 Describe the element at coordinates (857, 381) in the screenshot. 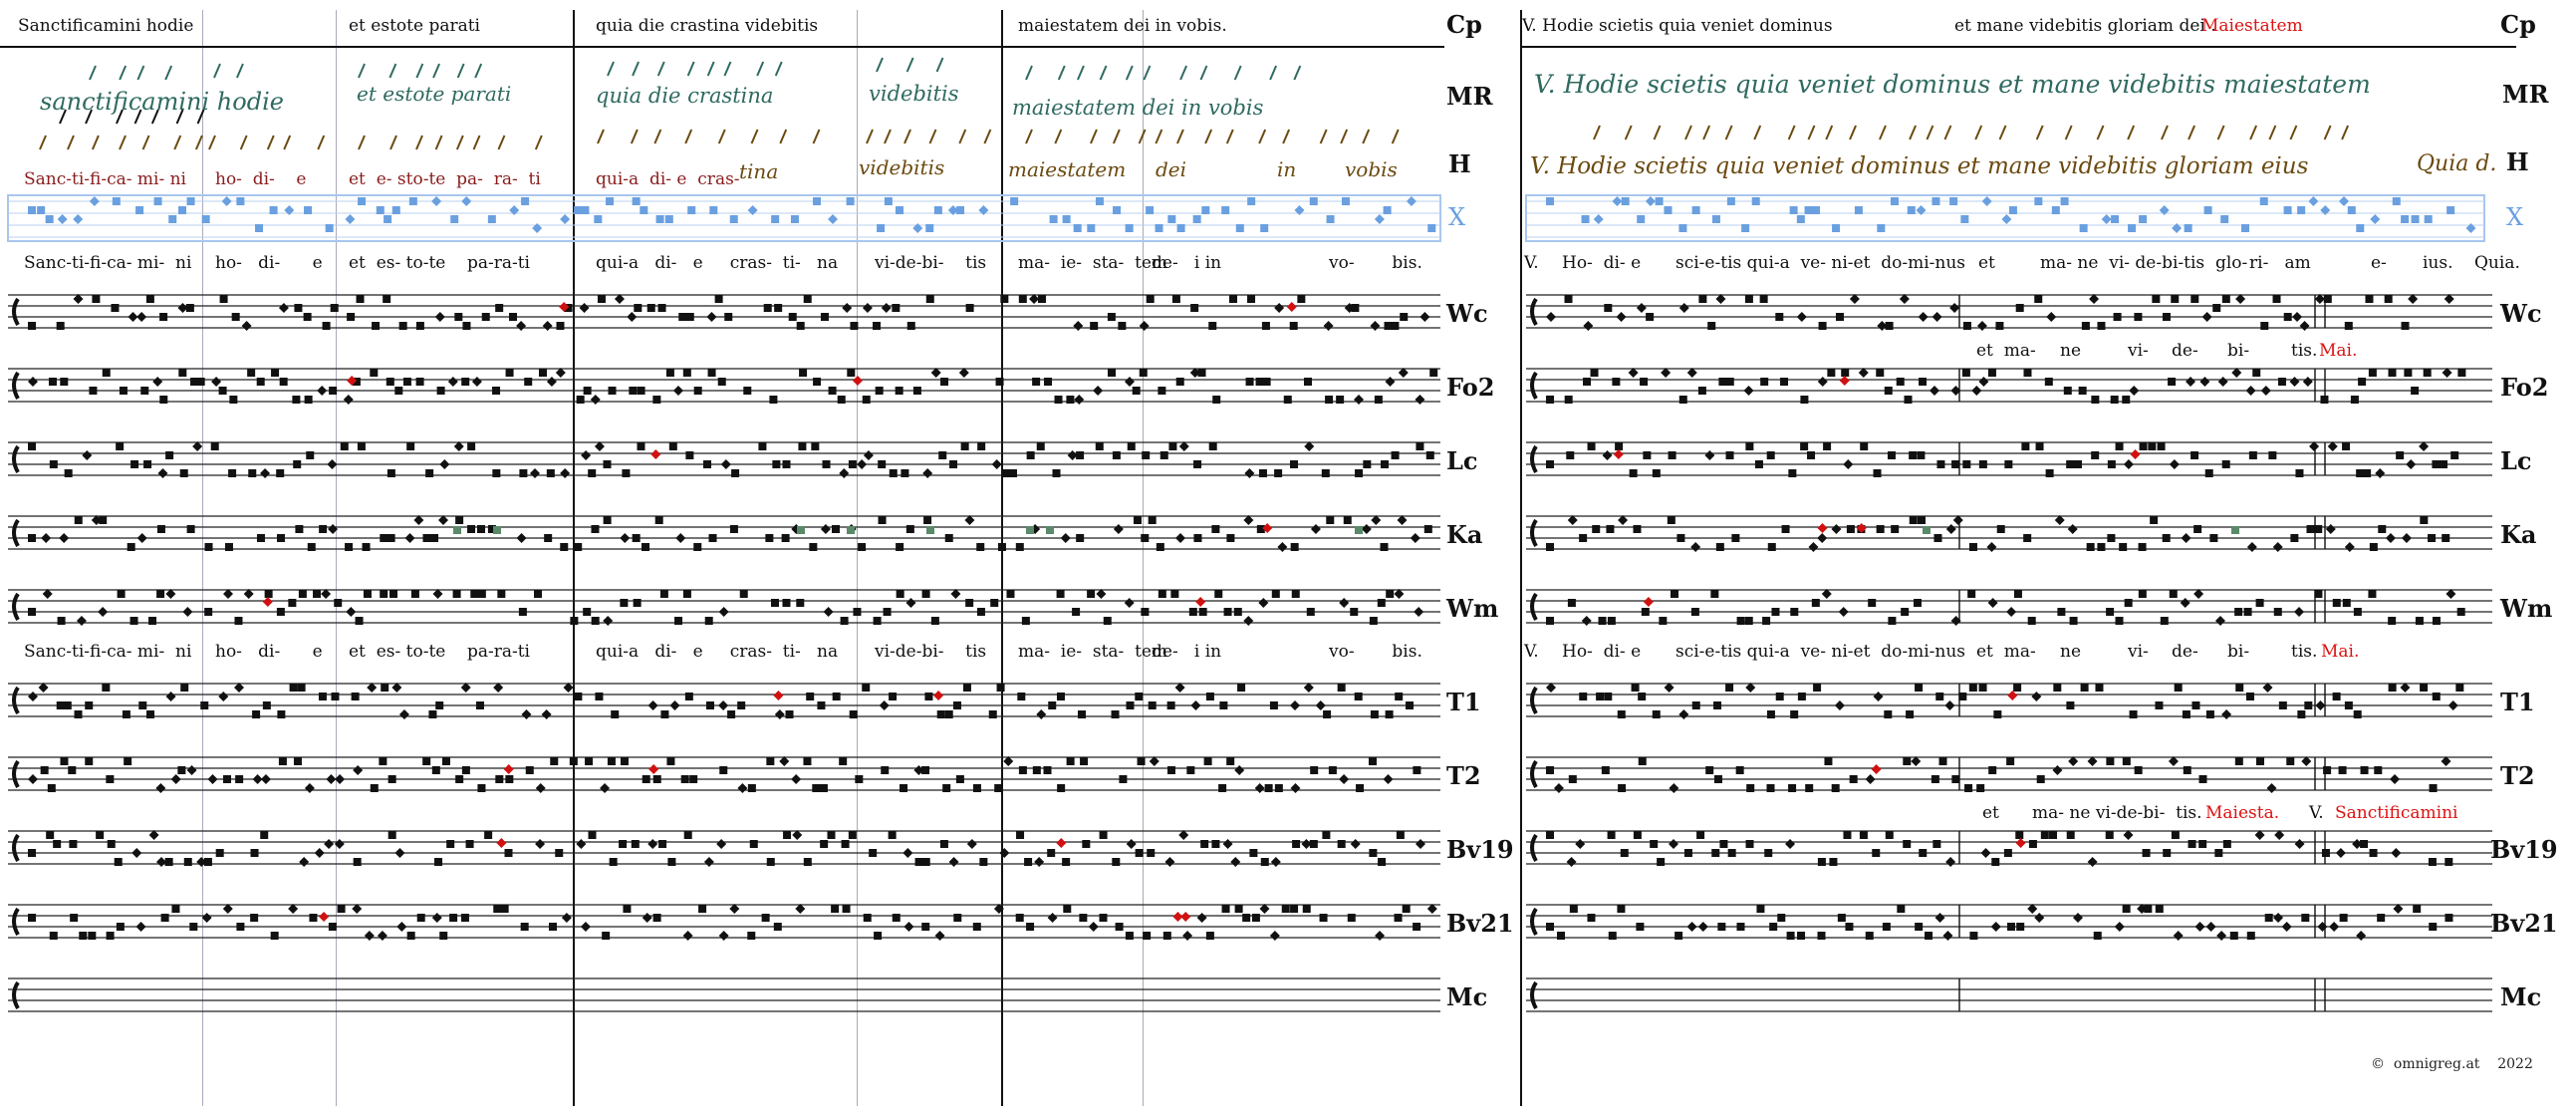

I see `neume-red` at that location.